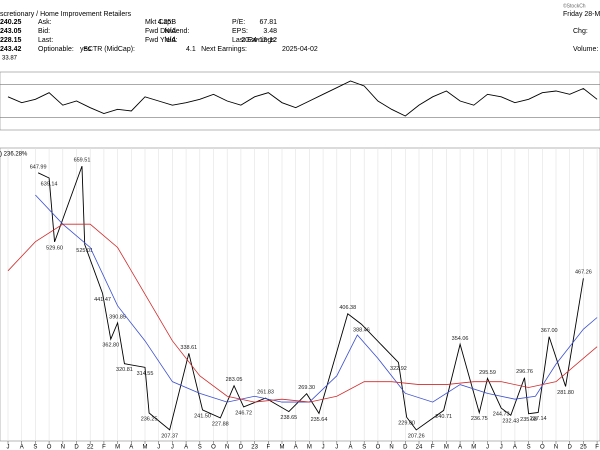 The image size is (600, 450). Describe the element at coordinates (44, 31) in the screenshot. I see `header-text: Bid:` at that location.